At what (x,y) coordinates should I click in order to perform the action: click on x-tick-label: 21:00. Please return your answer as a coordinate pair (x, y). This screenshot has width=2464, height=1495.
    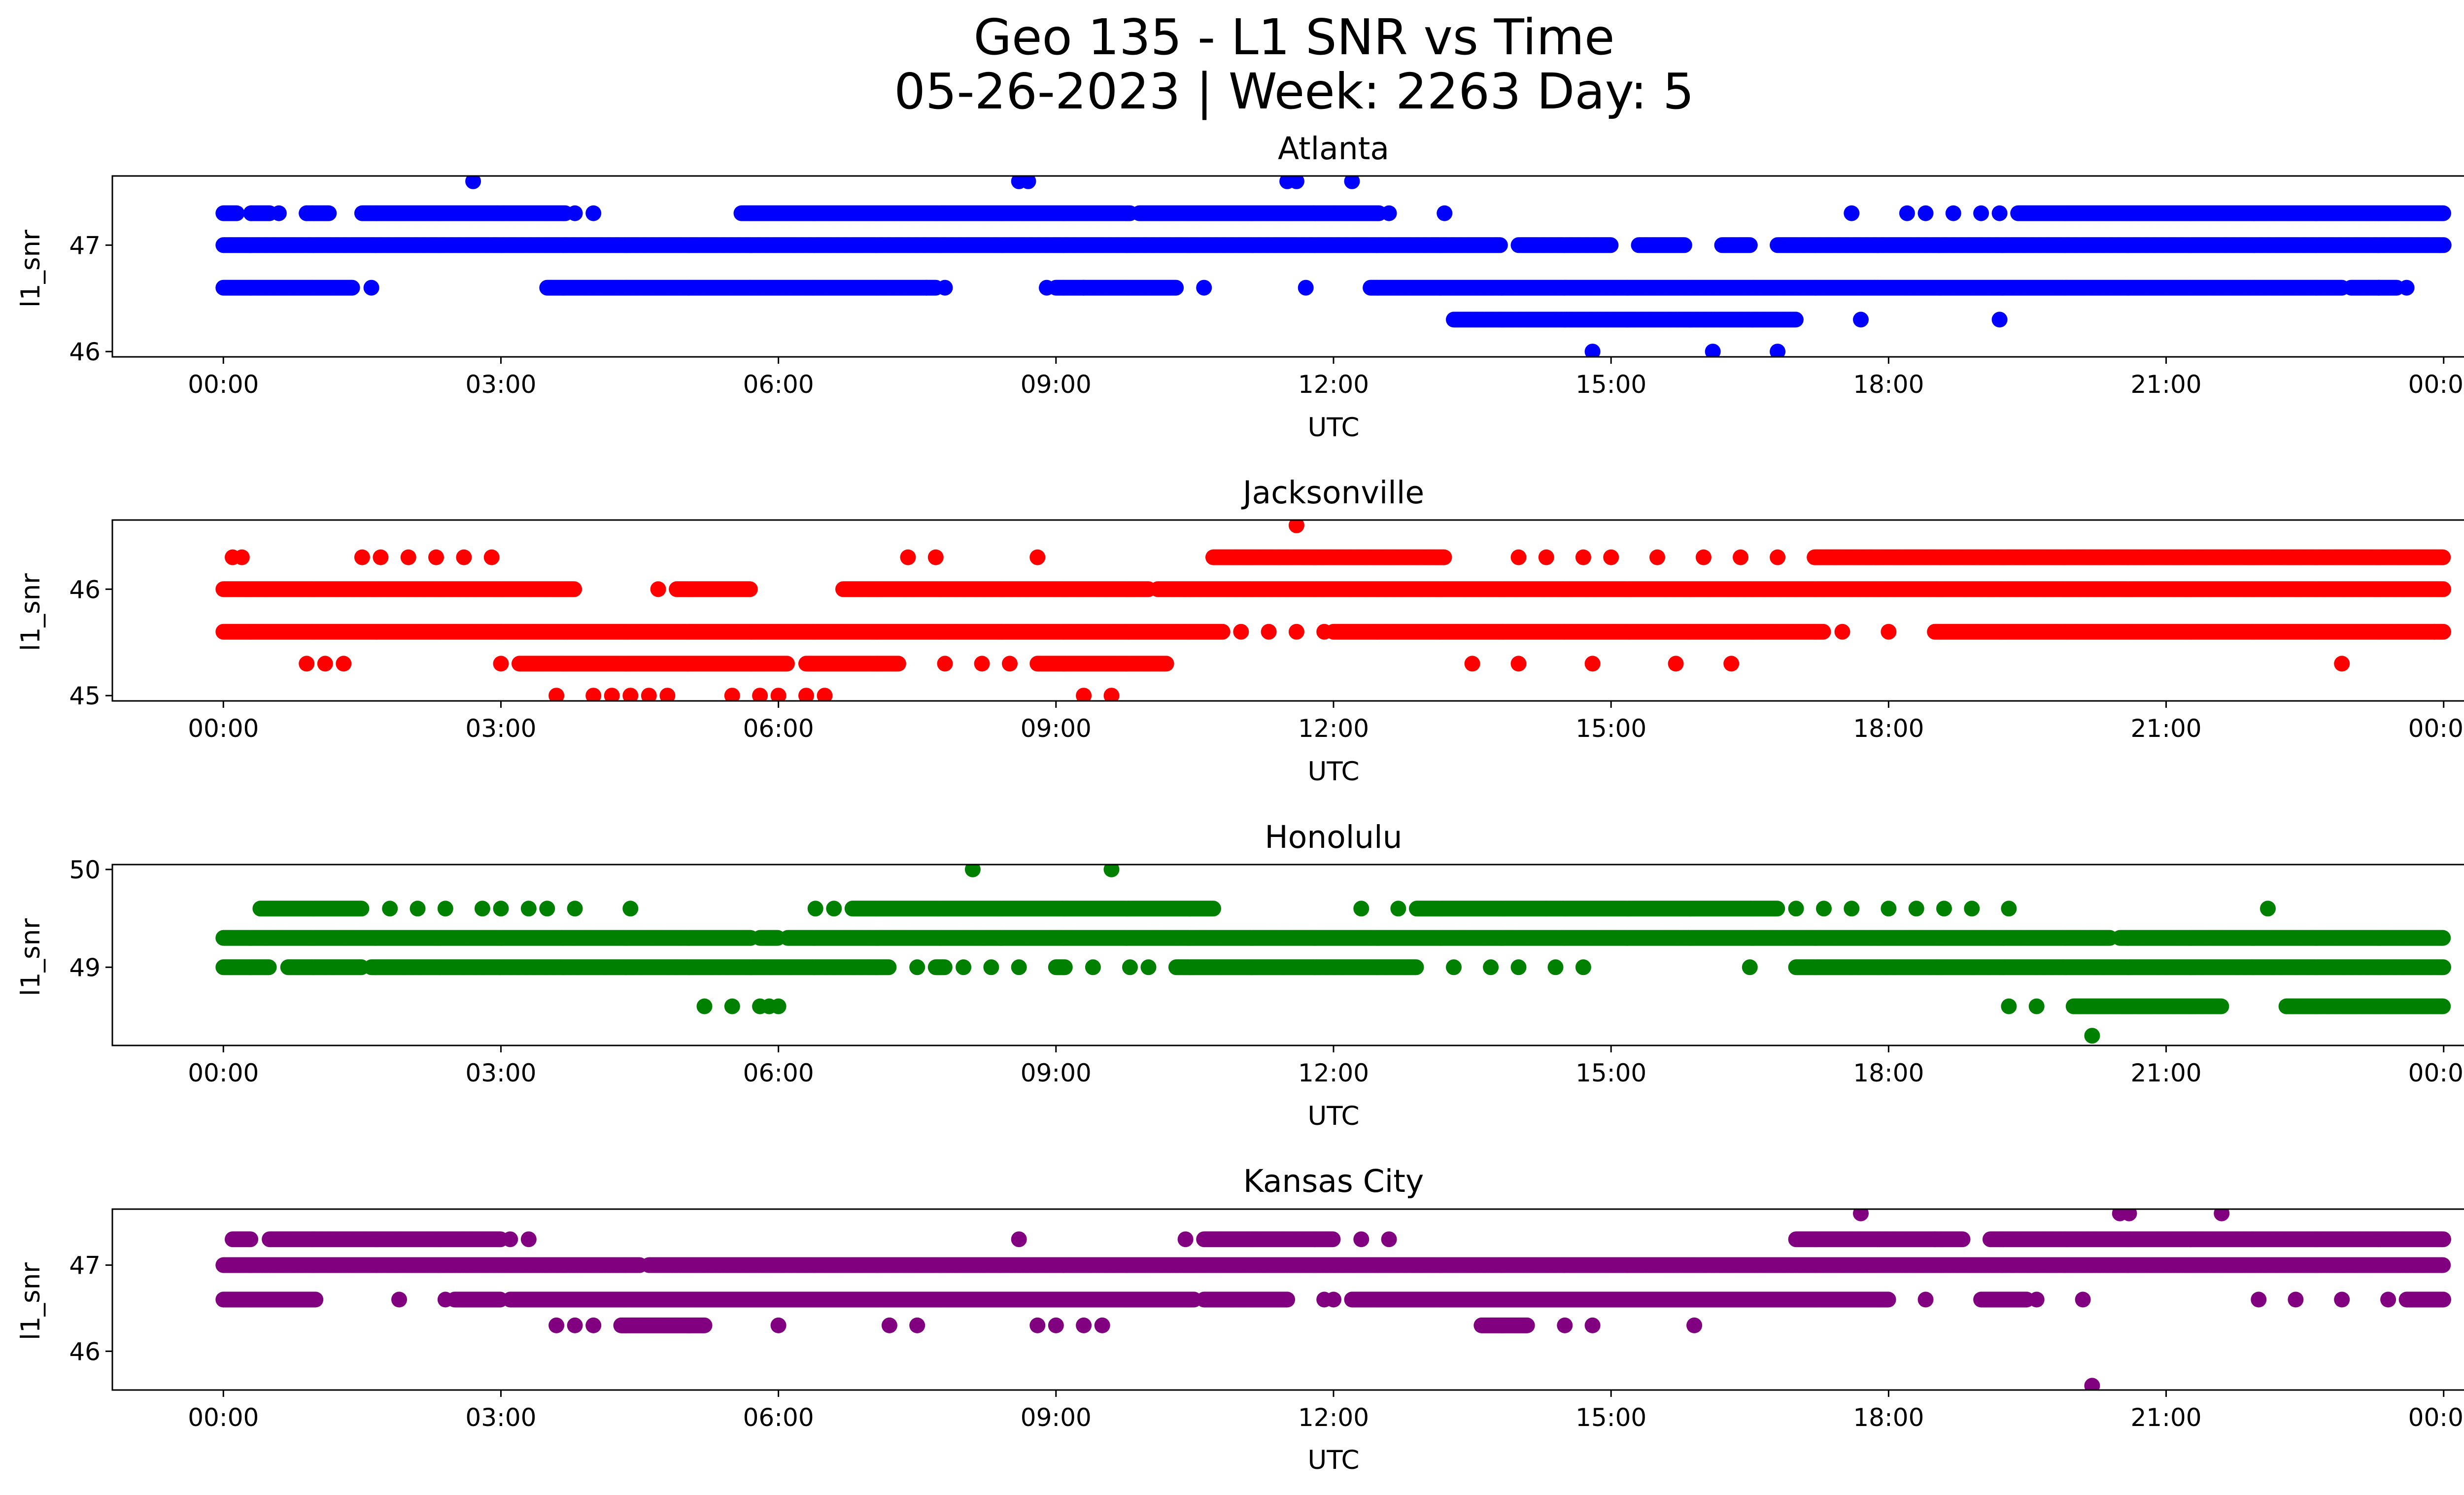
    Looking at the image, I should click on (2165, 384).